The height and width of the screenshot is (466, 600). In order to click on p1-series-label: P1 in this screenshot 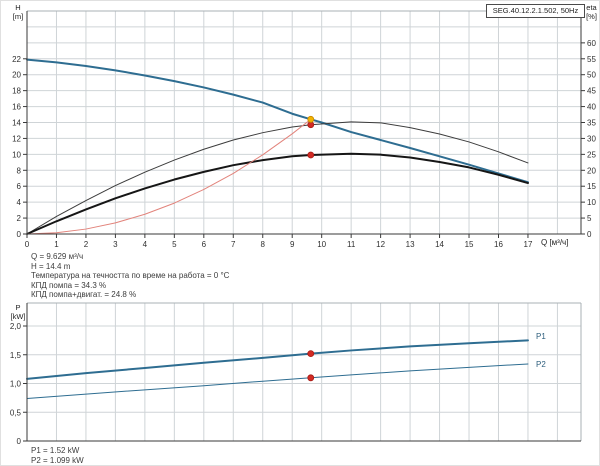, I will do `click(541, 336)`.